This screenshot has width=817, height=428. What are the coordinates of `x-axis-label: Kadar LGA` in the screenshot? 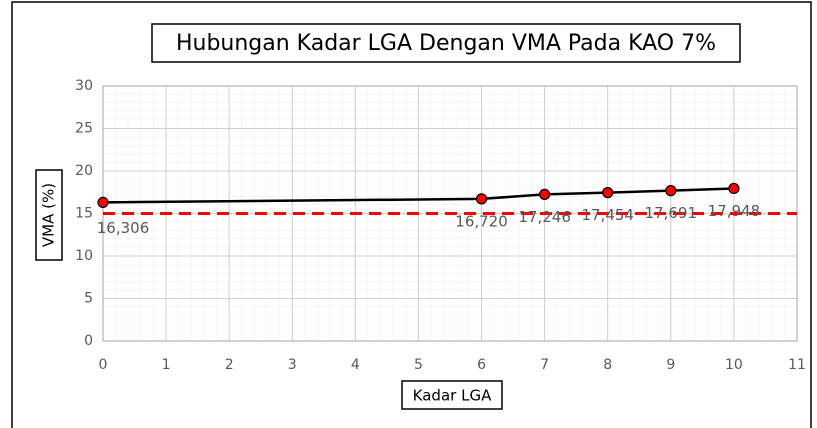 It's located at (452, 396).